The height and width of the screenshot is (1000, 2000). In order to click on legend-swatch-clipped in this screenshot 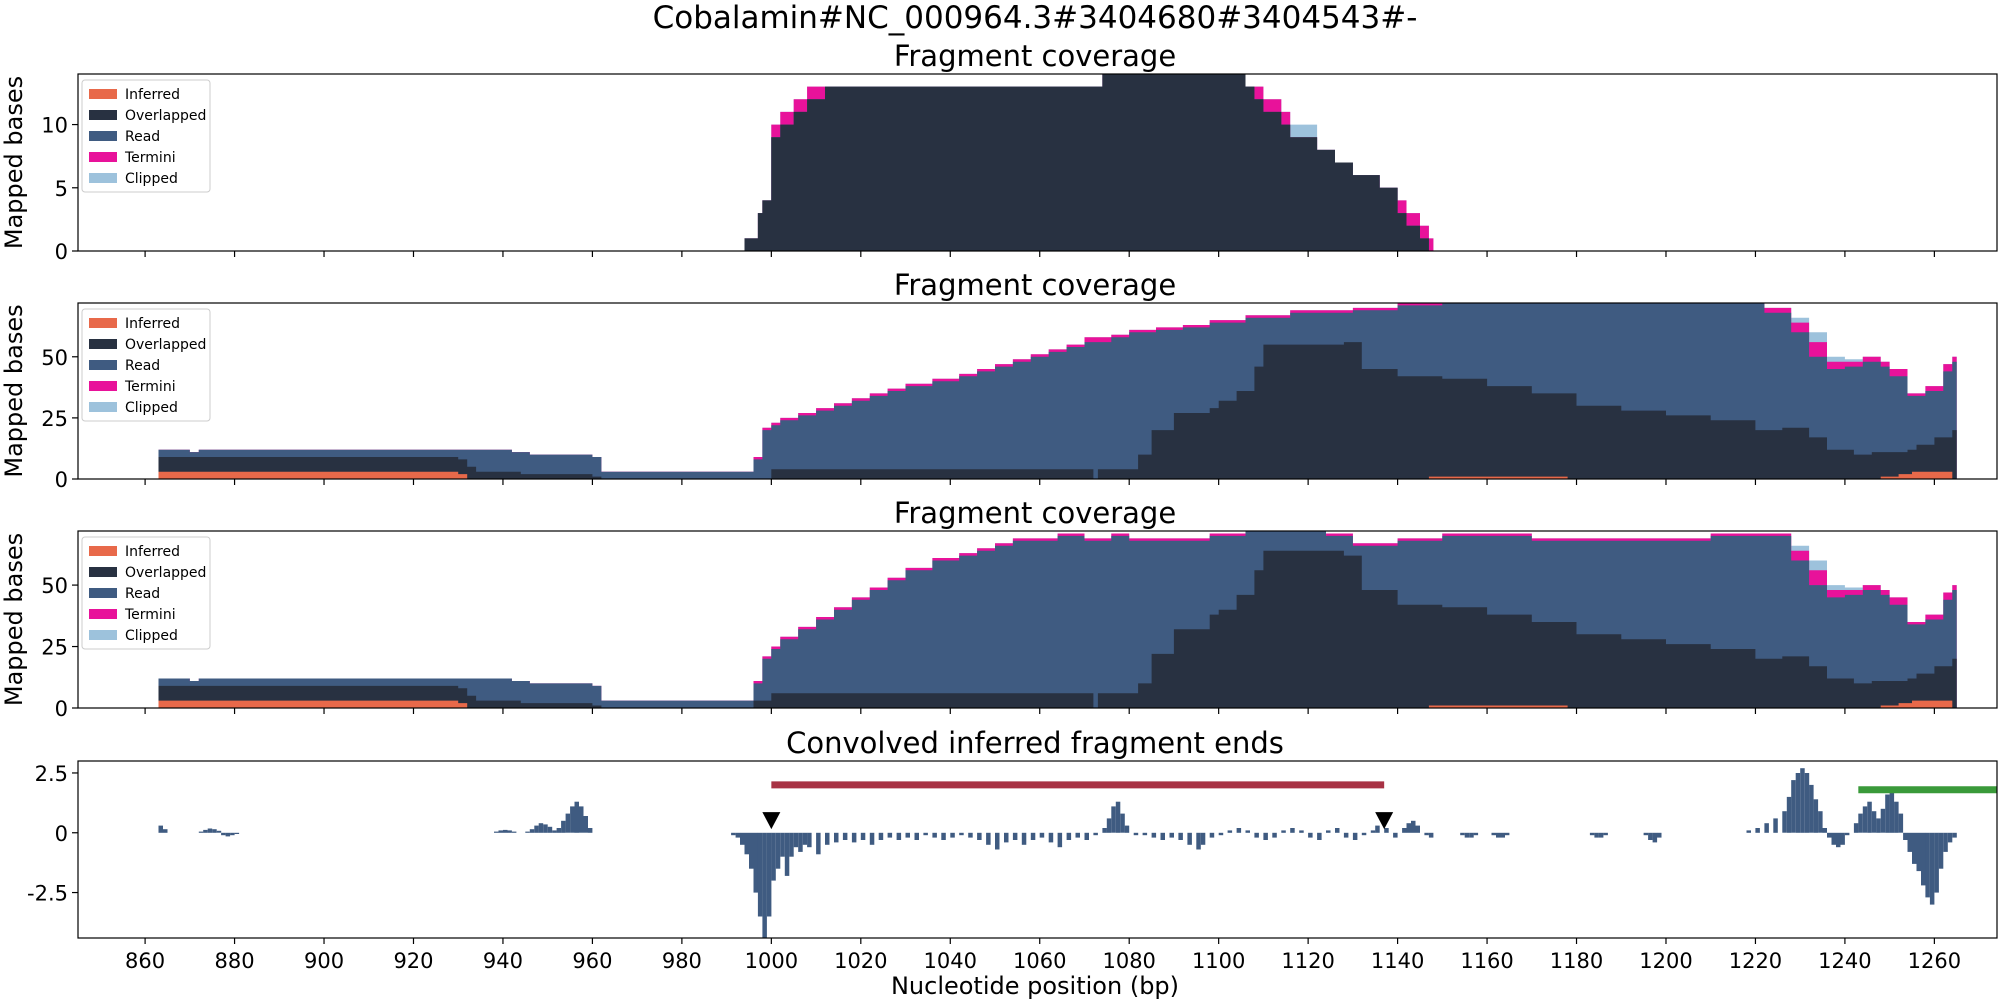, I will do `click(103, 407)`.